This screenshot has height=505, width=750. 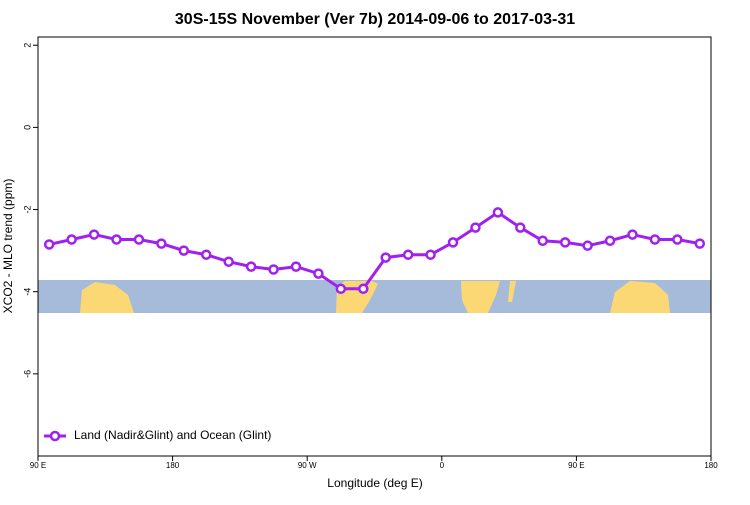 What do you see at coordinates (27, 210) in the screenshot?
I see `y-tick-label: -2` at bounding box center [27, 210].